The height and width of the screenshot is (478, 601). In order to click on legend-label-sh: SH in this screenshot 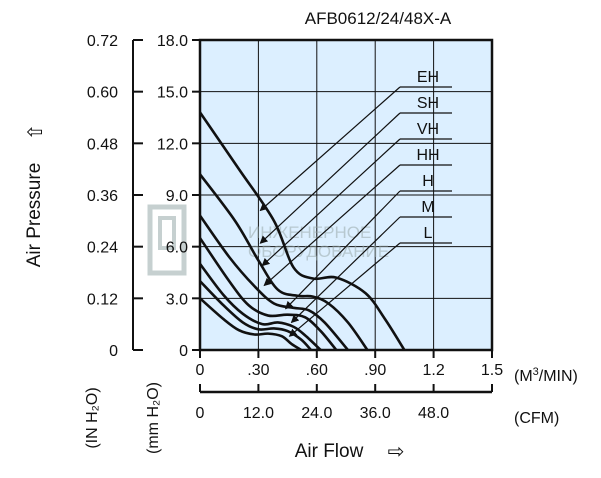, I will do `click(428, 103)`.